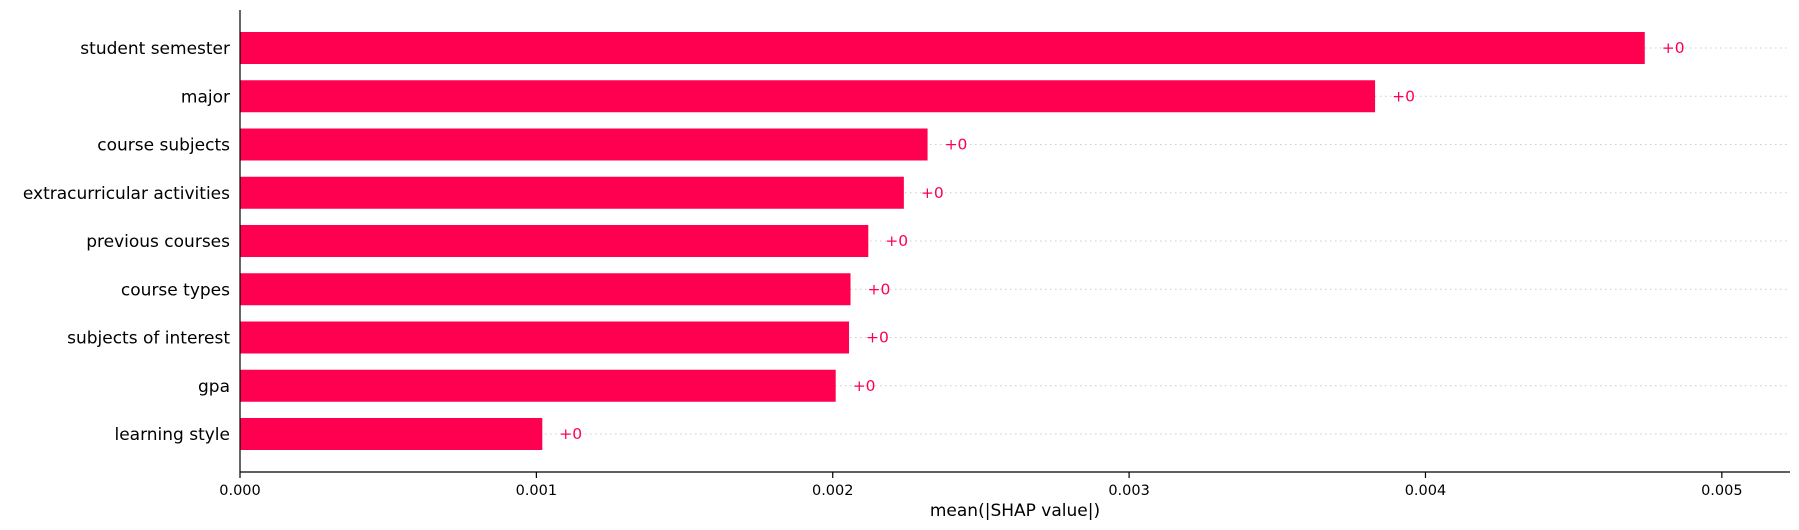 The width and height of the screenshot is (1799, 530). What do you see at coordinates (214, 387) in the screenshot?
I see `category-label: gpa` at bounding box center [214, 387].